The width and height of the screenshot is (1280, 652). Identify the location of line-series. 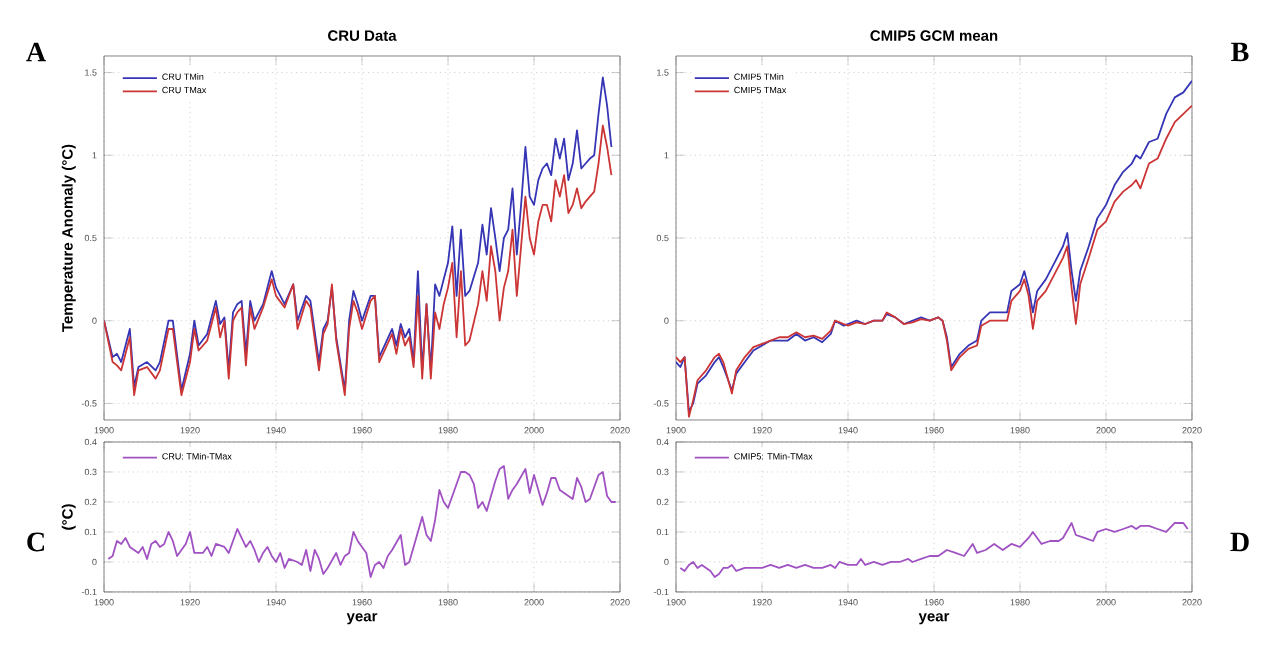
(362, 521).